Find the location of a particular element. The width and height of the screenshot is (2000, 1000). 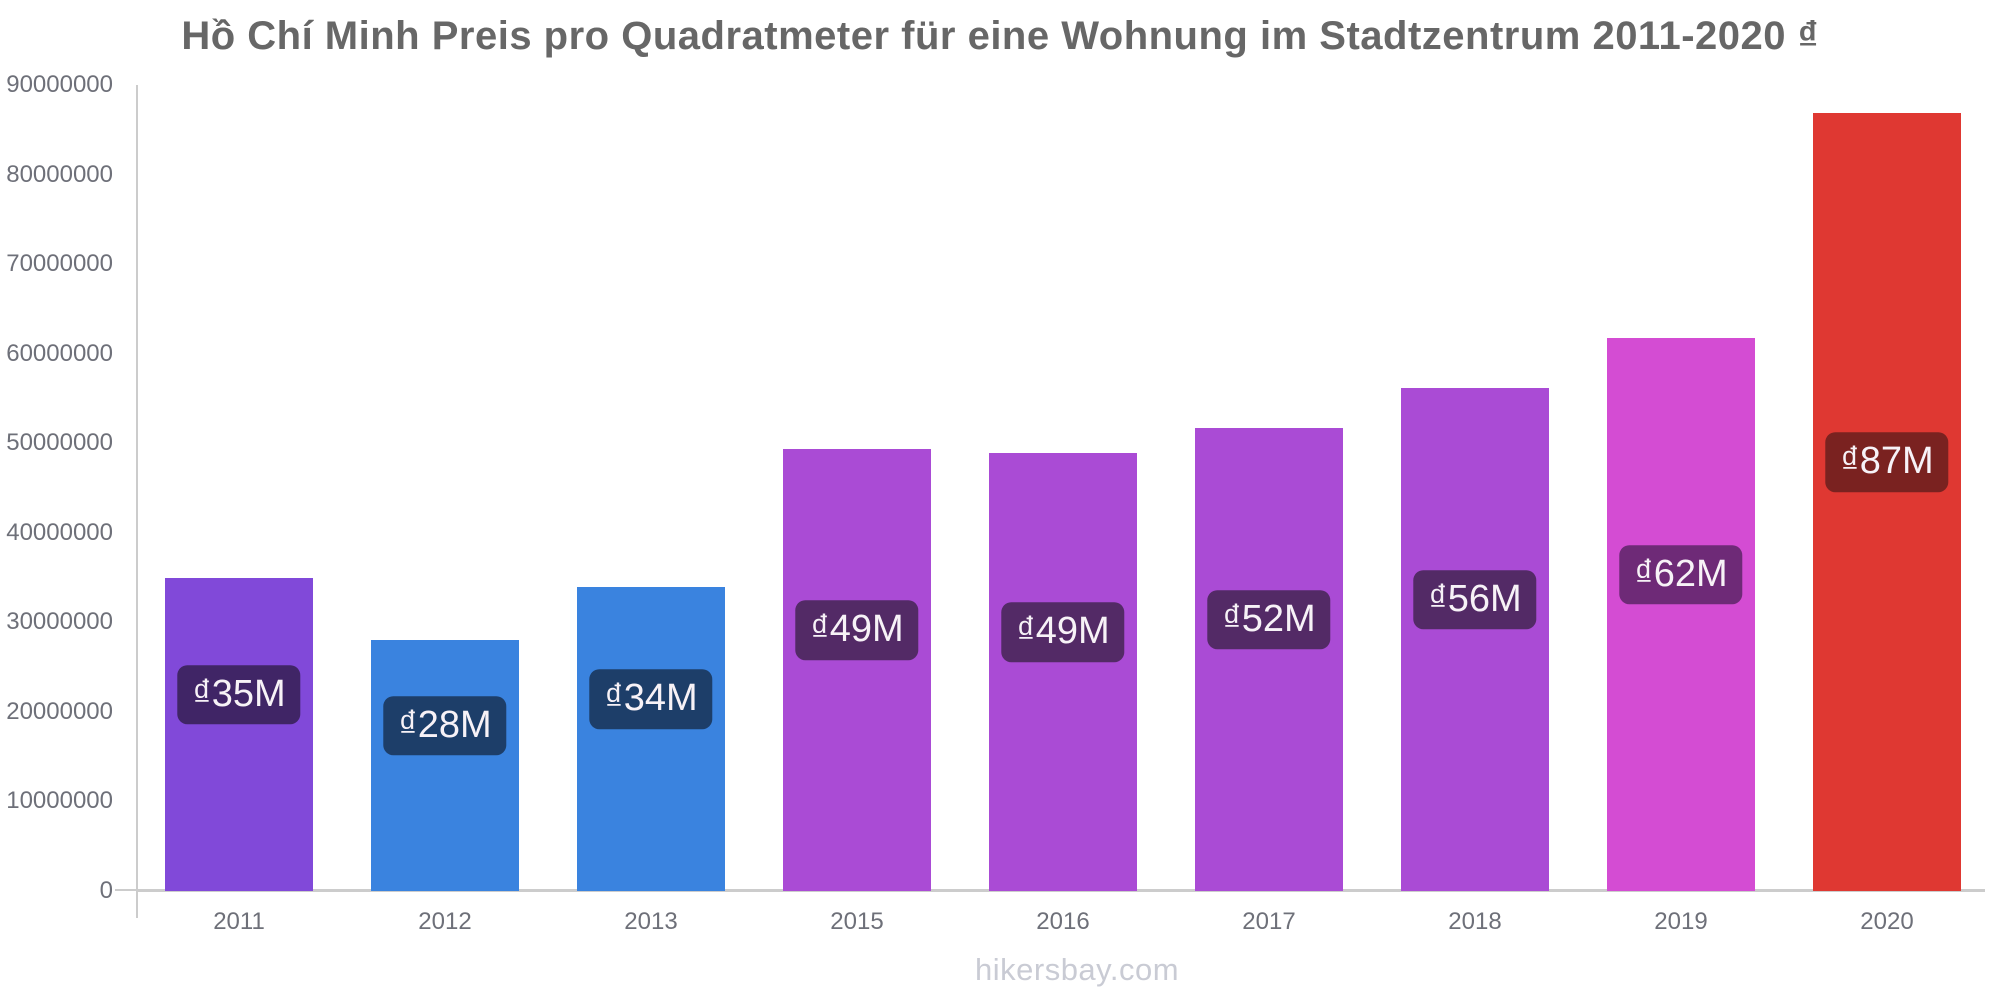

bar-2017: ₫52M is located at coordinates (1269, 659).